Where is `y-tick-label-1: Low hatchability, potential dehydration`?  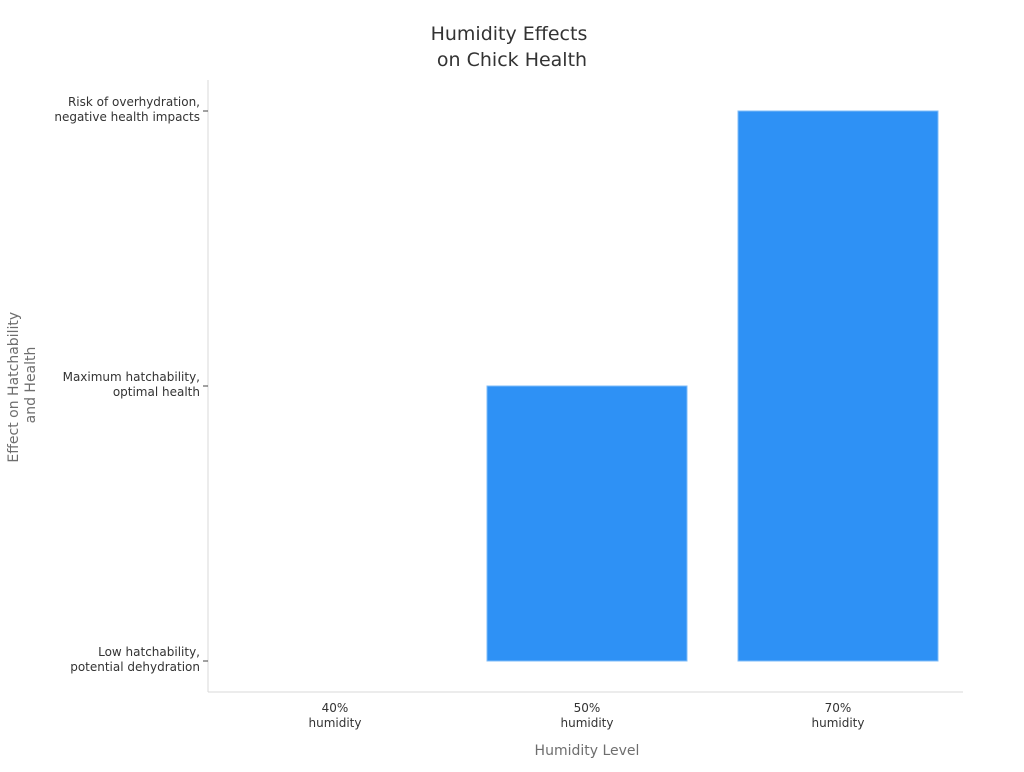
y-tick-label-1: Low hatchability, potential dehydration is located at coordinates (135, 659).